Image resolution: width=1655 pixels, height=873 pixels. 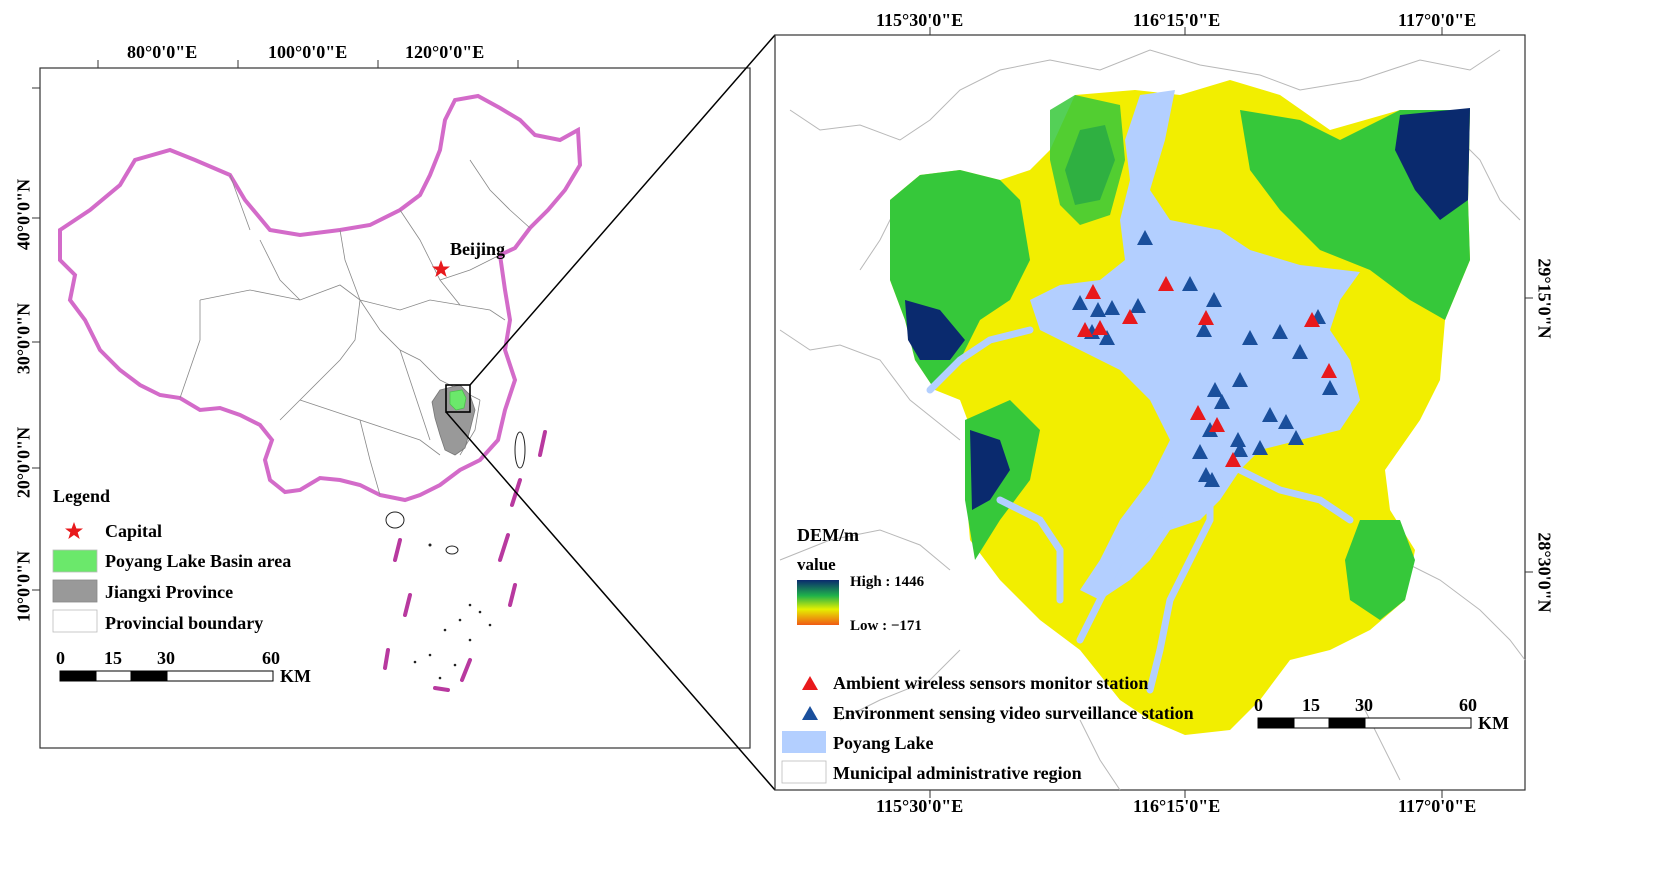 What do you see at coordinates (1258, 705) in the screenshot?
I see `right-scale-0: 0` at bounding box center [1258, 705].